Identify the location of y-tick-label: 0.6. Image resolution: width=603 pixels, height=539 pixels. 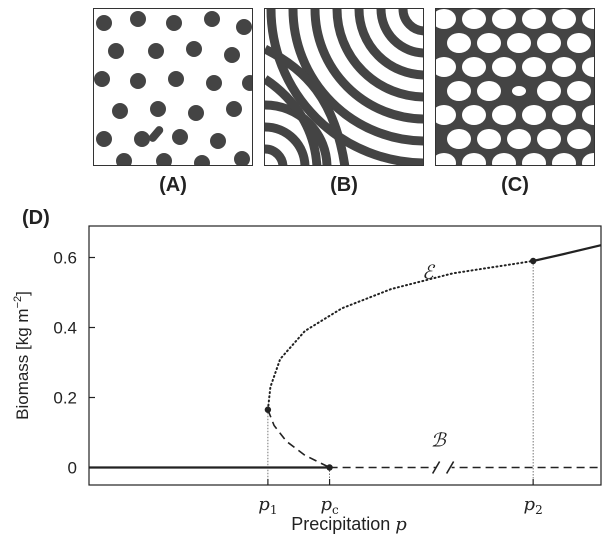
(65, 258).